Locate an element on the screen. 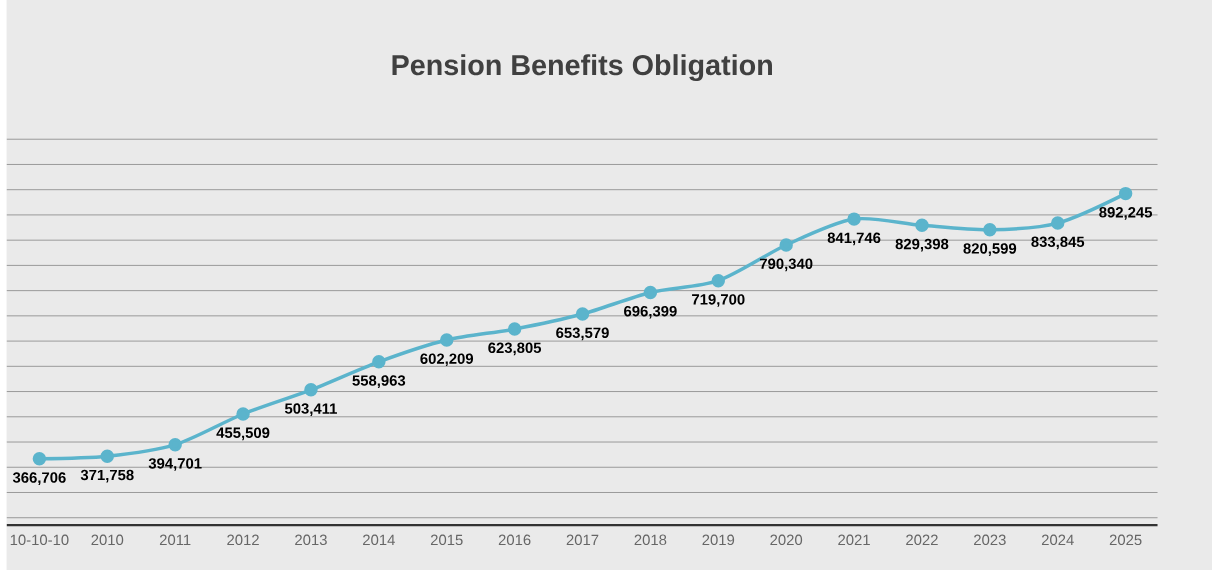 The width and height of the screenshot is (1212, 570). data-label: 503,411 is located at coordinates (310, 410).